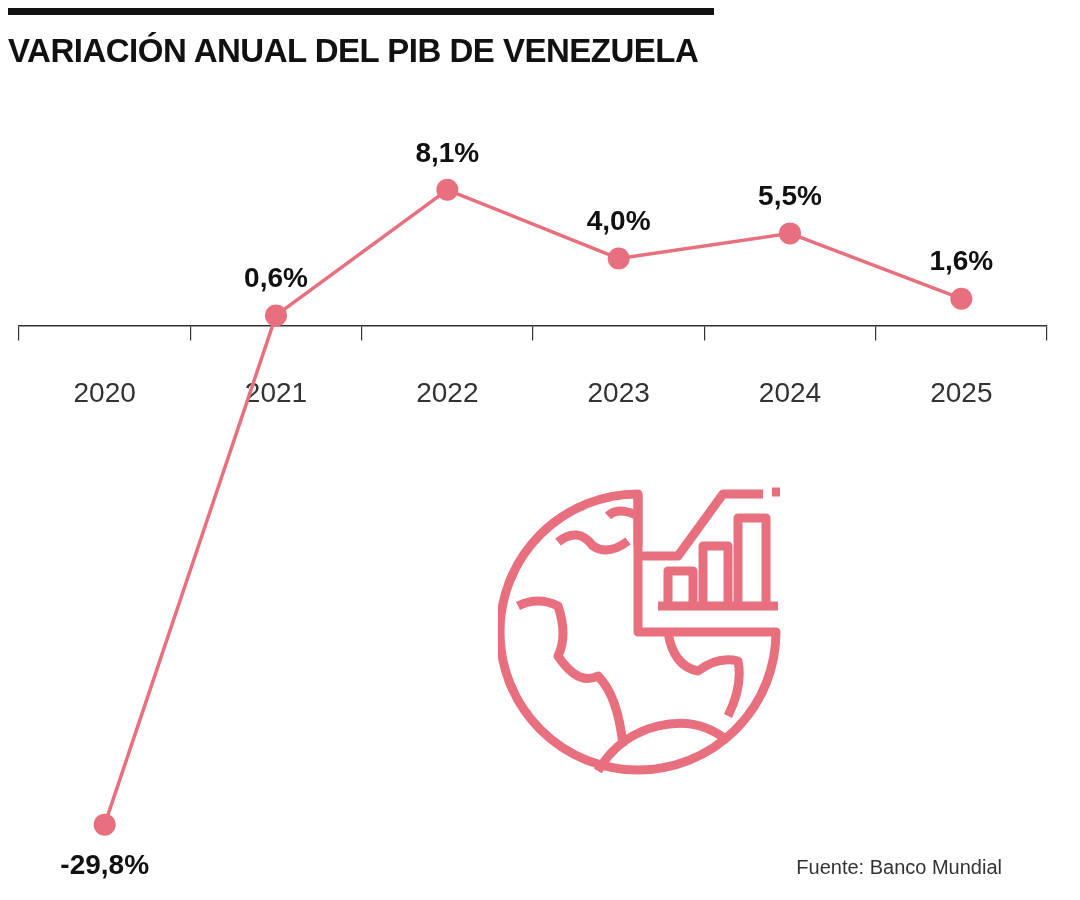 The image size is (1080, 900). I want to click on data-label: 8,1%, so click(447, 152).